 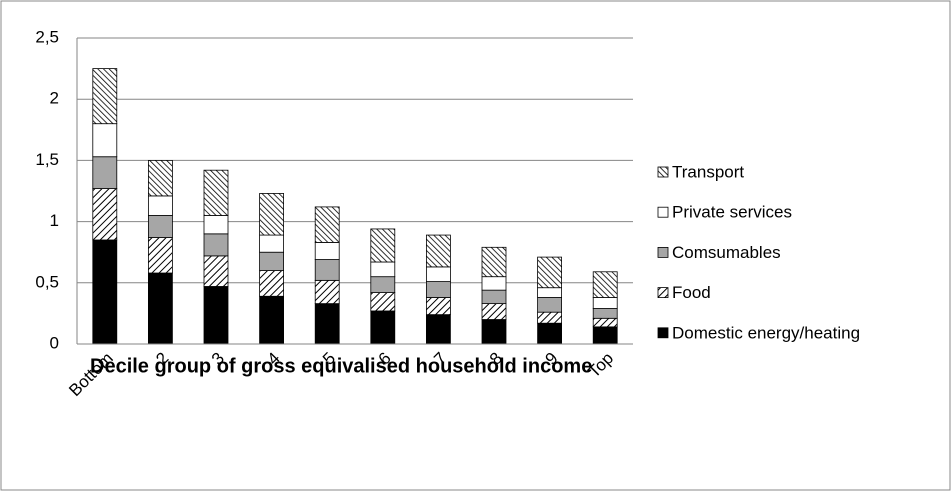 What do you see at coordinates (726, 252) in the screenshot?
I see `legend-label: Comsumables` at bounding box center [726, 252].